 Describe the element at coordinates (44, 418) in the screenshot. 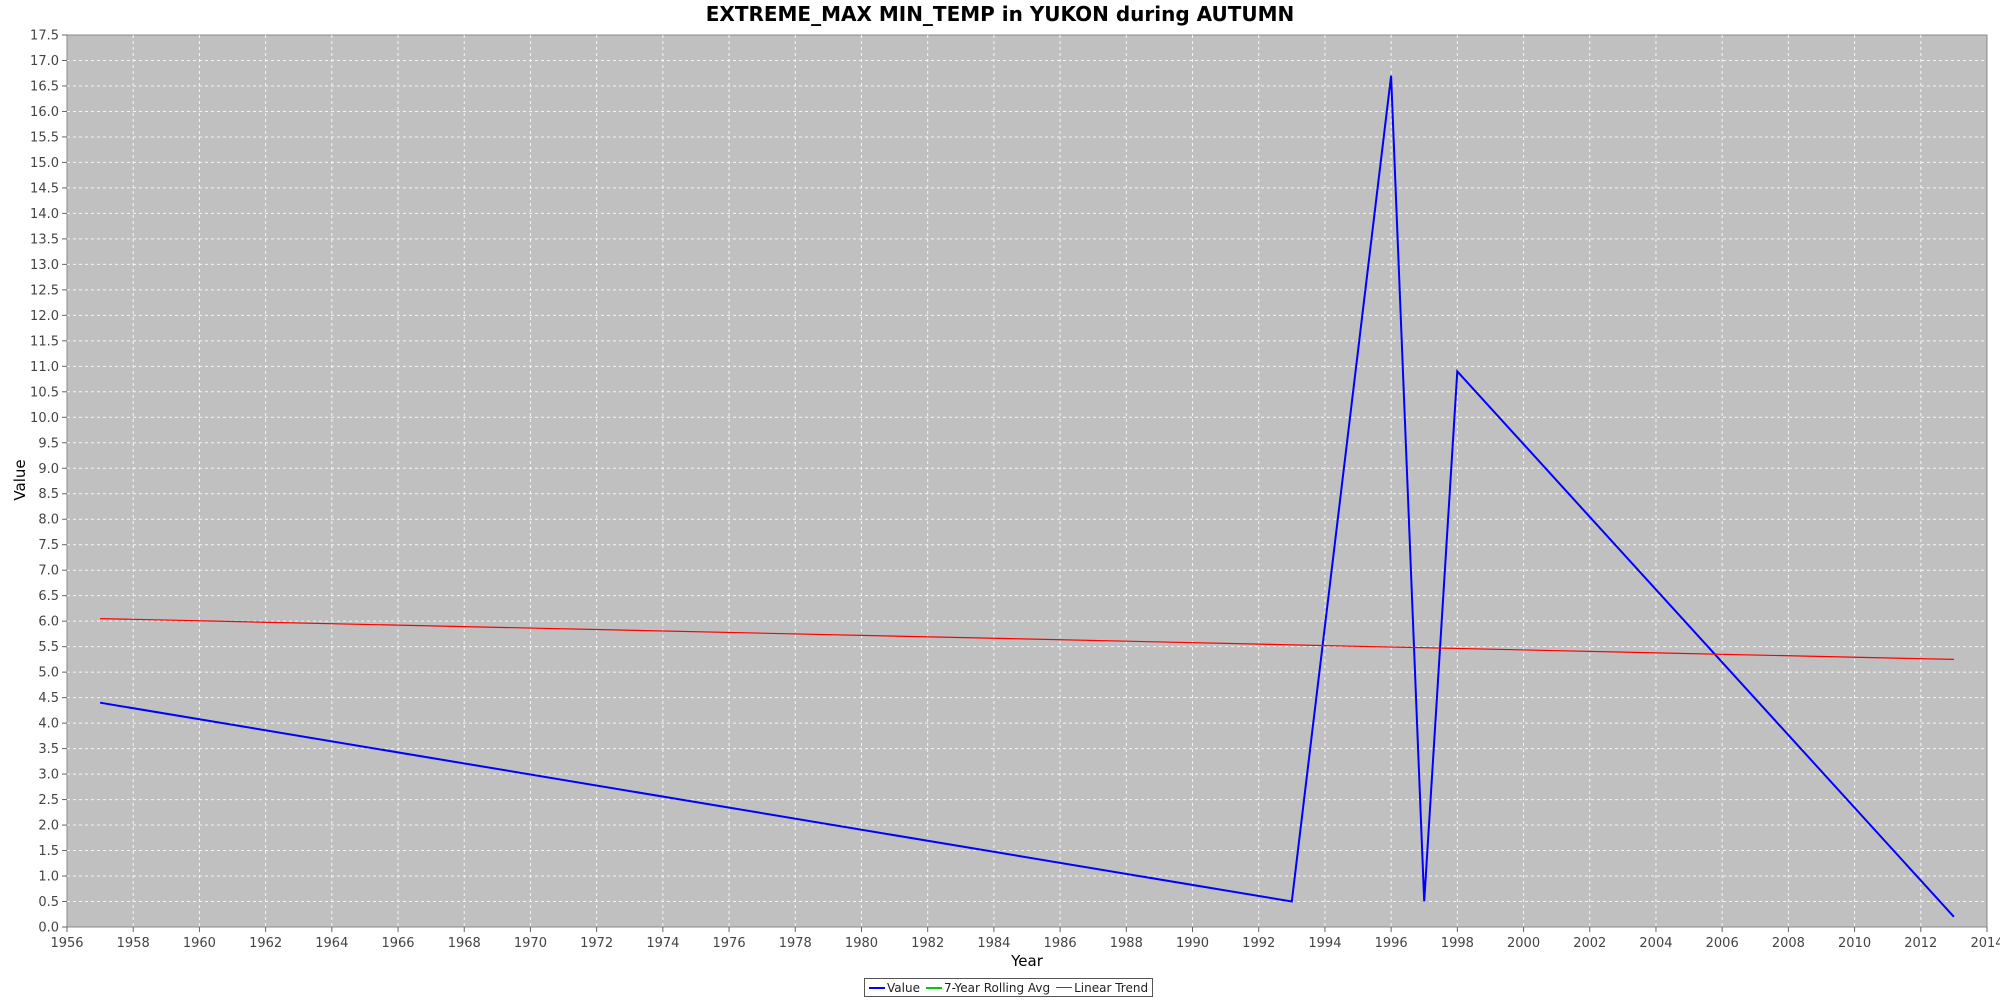

I see `y-tick-label: 10.0` at that location.